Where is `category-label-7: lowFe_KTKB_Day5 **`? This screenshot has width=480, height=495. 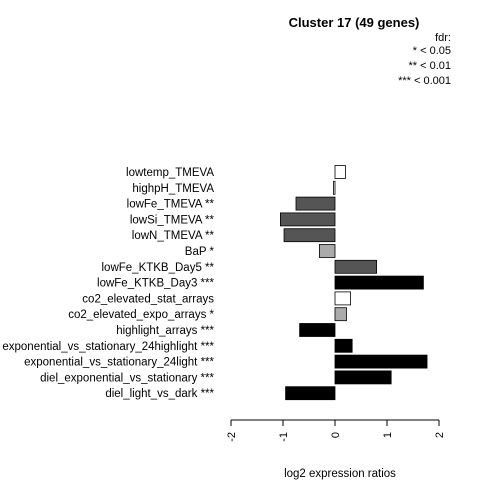 category-label-7: lowFe_KTKB_Day5 ** is located at coordinates (158, 268).